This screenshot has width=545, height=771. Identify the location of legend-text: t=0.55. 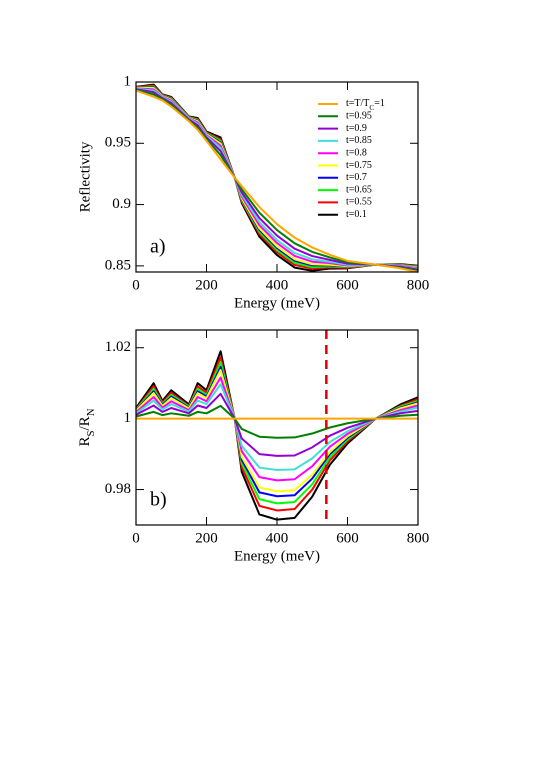
(359, 202).